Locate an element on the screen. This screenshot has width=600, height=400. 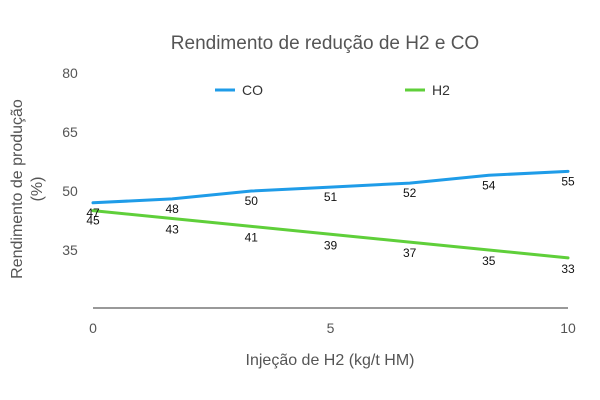
y-tick-label: 50 is located at coordinates (70, 191).